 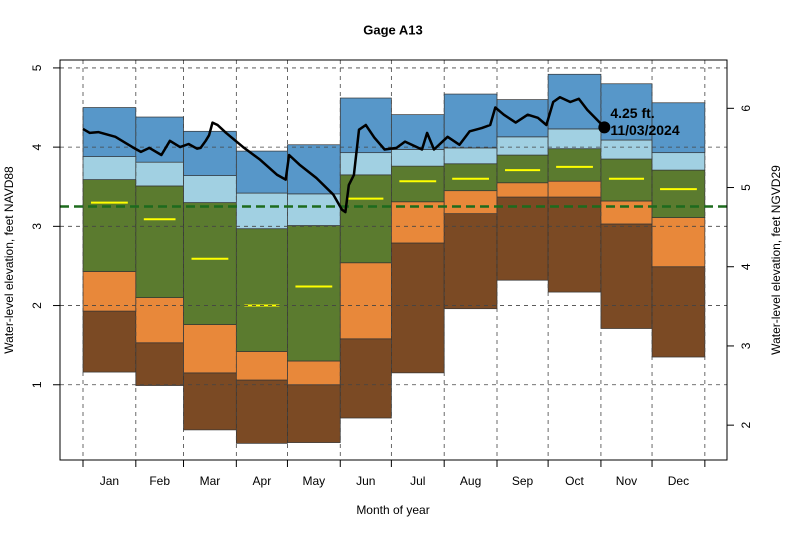 I want to click on x-tick-label: Sep, so click(x=523, y=481).